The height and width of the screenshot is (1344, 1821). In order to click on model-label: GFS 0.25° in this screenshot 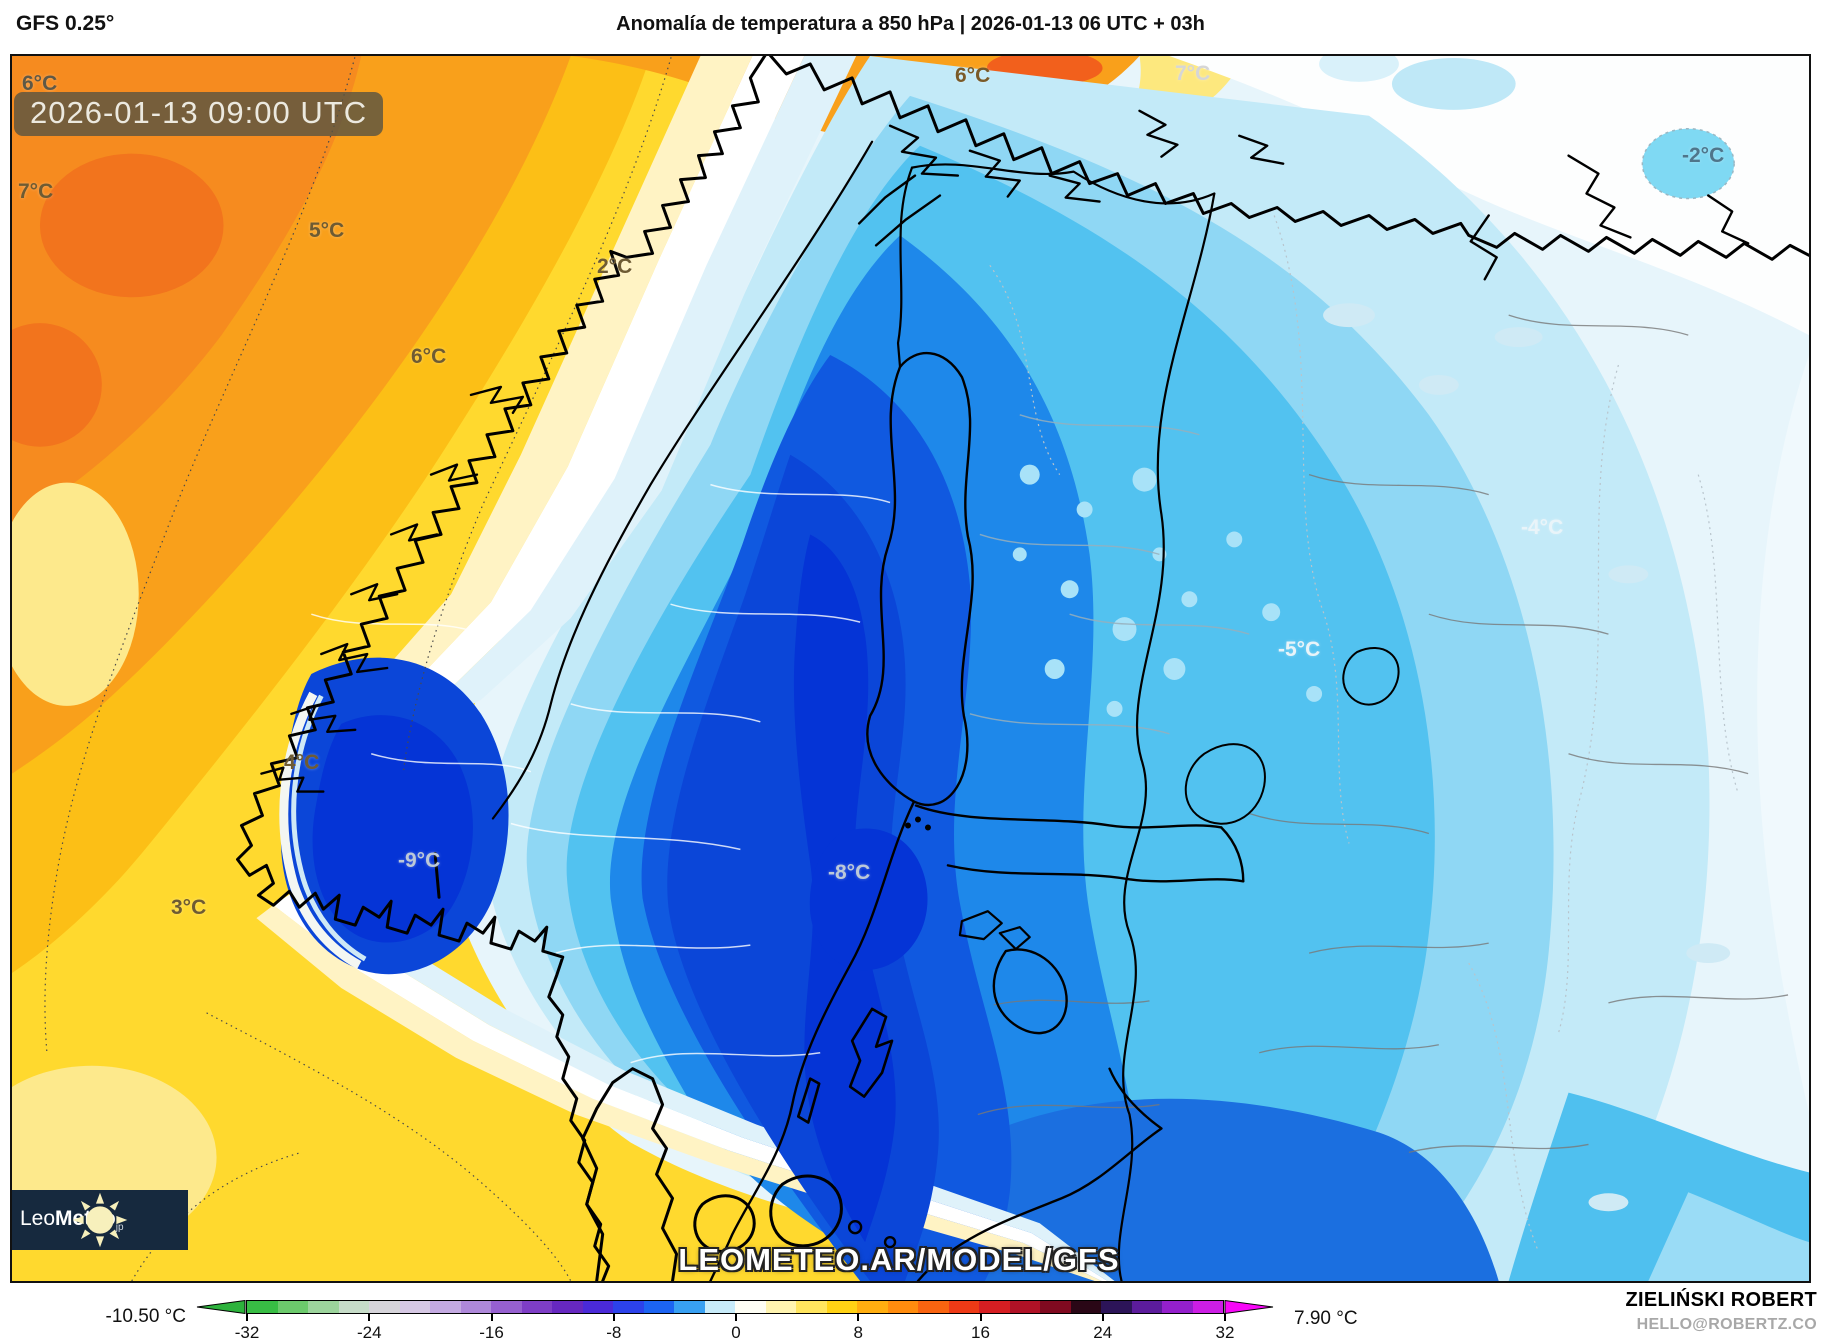, I will do `click(65, 23)`.